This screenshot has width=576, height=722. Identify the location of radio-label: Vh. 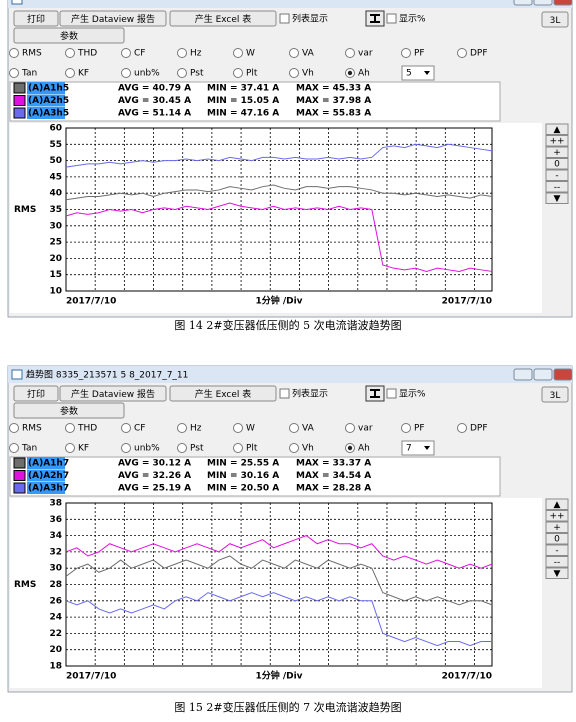
(308, 449).